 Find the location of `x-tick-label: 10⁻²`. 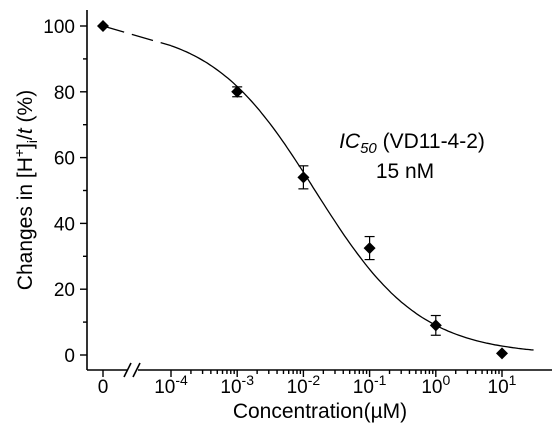

x-tick-label: 10⁻² is located at coordinates (304, 385).